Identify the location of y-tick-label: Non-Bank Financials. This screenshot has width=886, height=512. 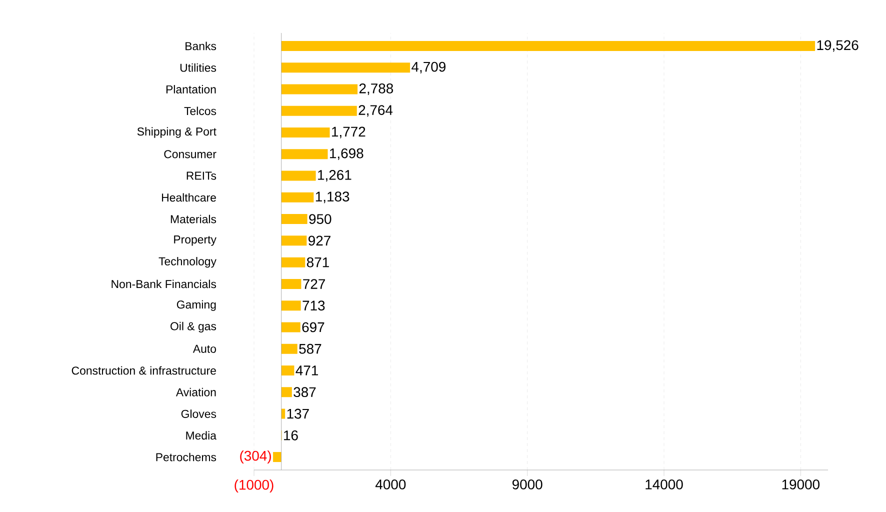
(164, 284).